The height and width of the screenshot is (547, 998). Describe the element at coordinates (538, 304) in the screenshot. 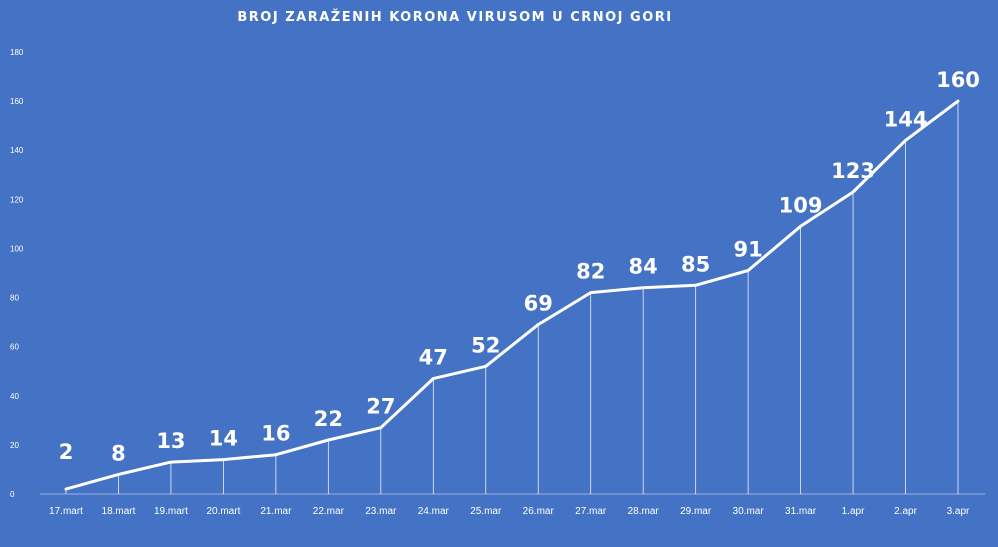

I see `data-label: 69` at that location.